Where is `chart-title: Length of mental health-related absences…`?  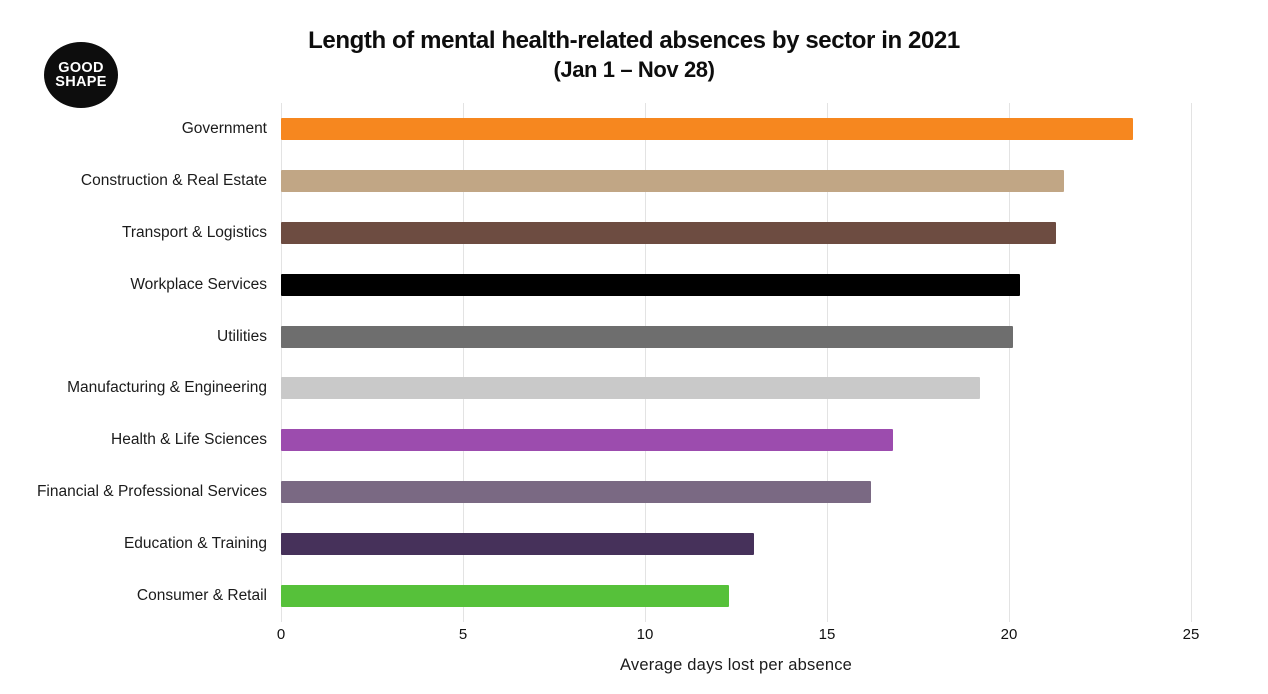
chart-title: Length of mental health-related absences… is located at coordinates (634, 55).